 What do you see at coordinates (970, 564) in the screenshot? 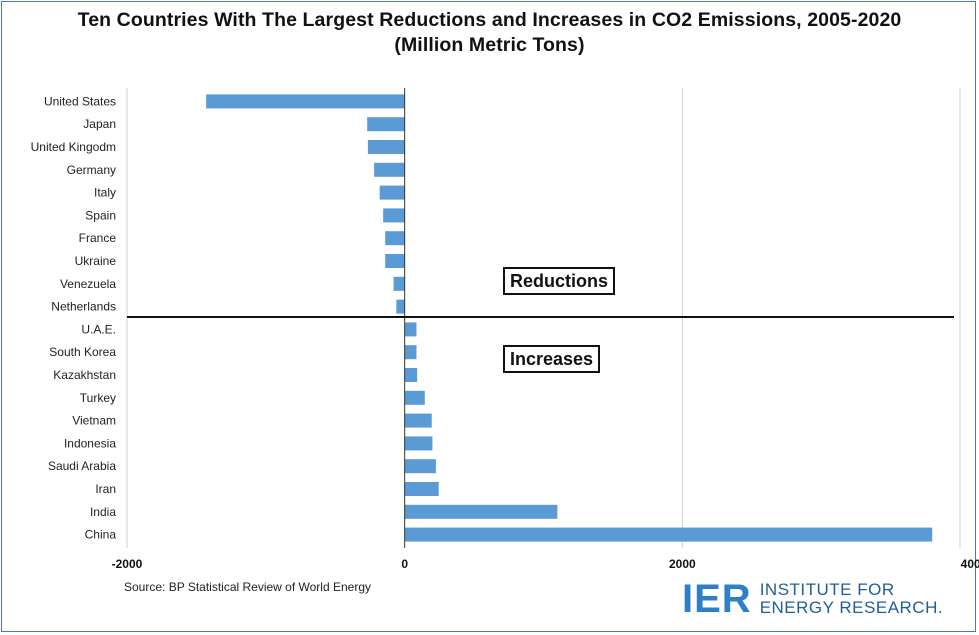
I see `x-tick-label: 4000` at bounding box center [970, 564].